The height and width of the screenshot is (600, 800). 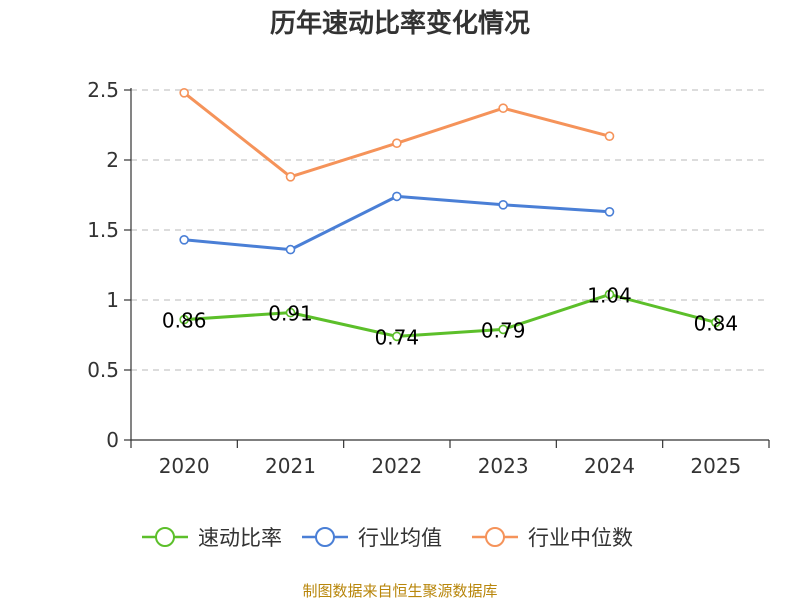 What do you see at coordinates (112, 440) in the screenshot?
I see `y-tick-label: 0` at bounding box center [112, 440].